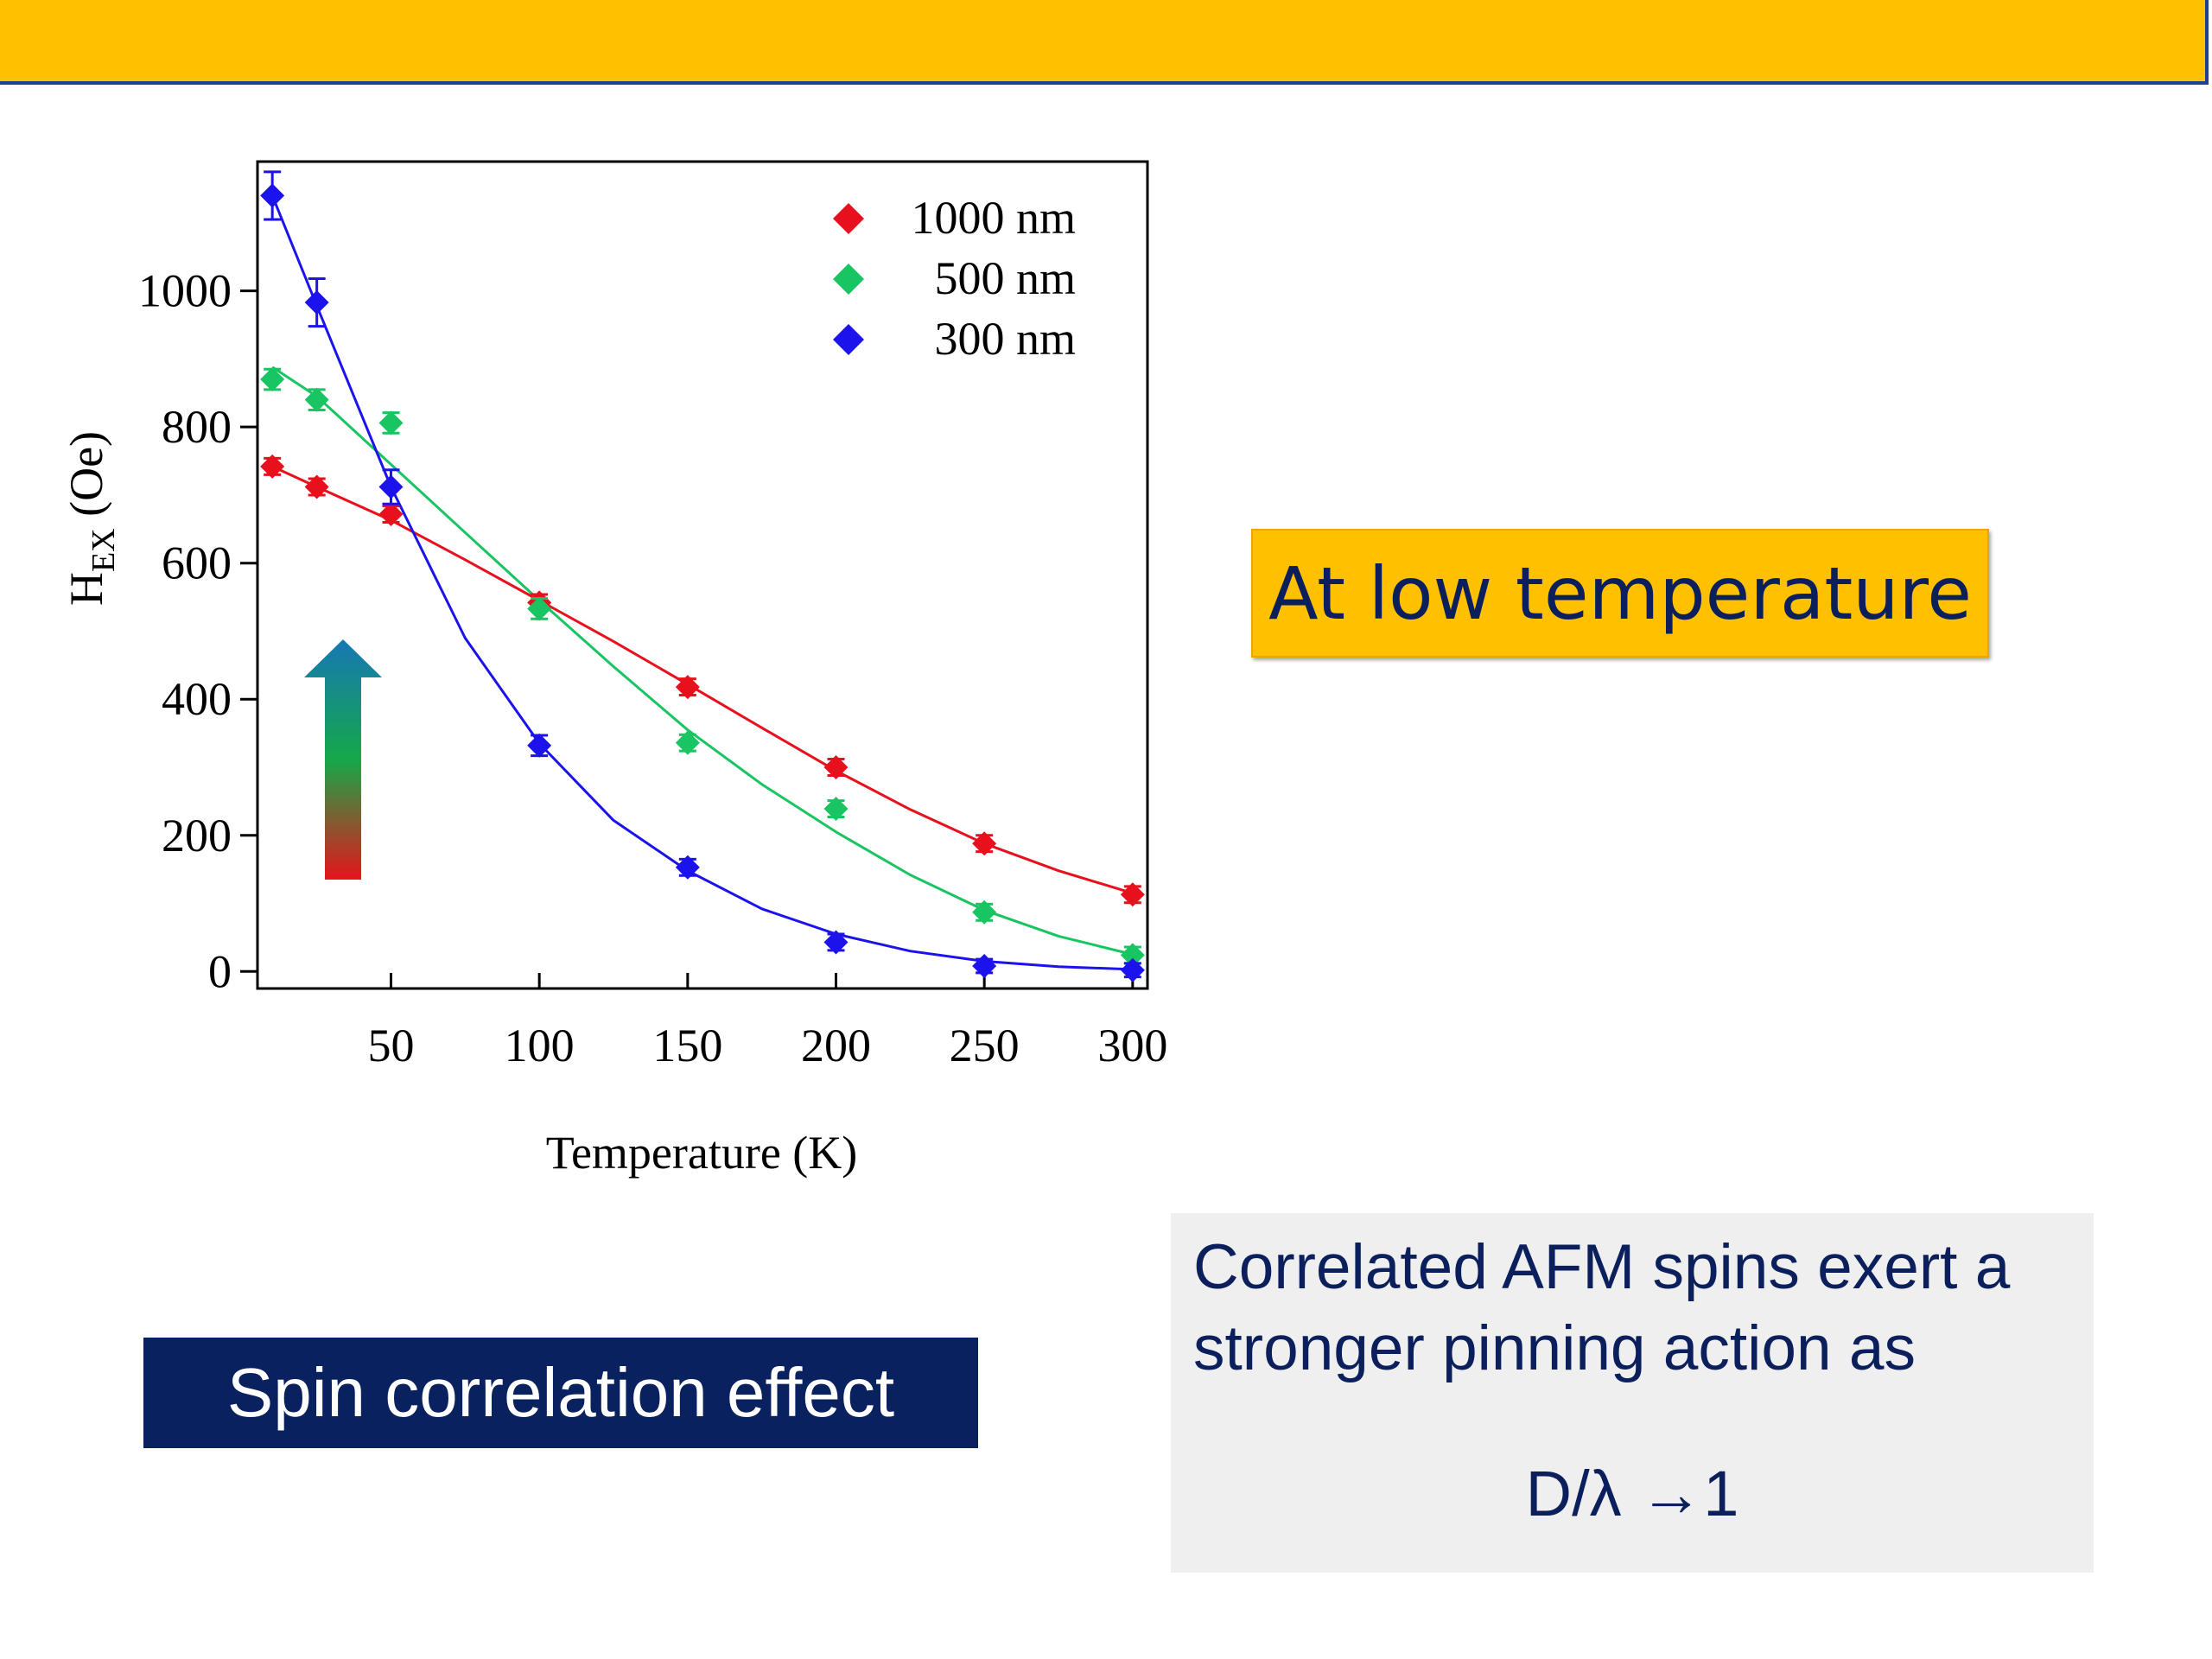 The height and width of the screenshot is (1659, 2212). What do you see at coordinates (1005, 339) in the screenshot?
I see `legend-label-series-2: 300 nm` at bounding box center [1005, 339].